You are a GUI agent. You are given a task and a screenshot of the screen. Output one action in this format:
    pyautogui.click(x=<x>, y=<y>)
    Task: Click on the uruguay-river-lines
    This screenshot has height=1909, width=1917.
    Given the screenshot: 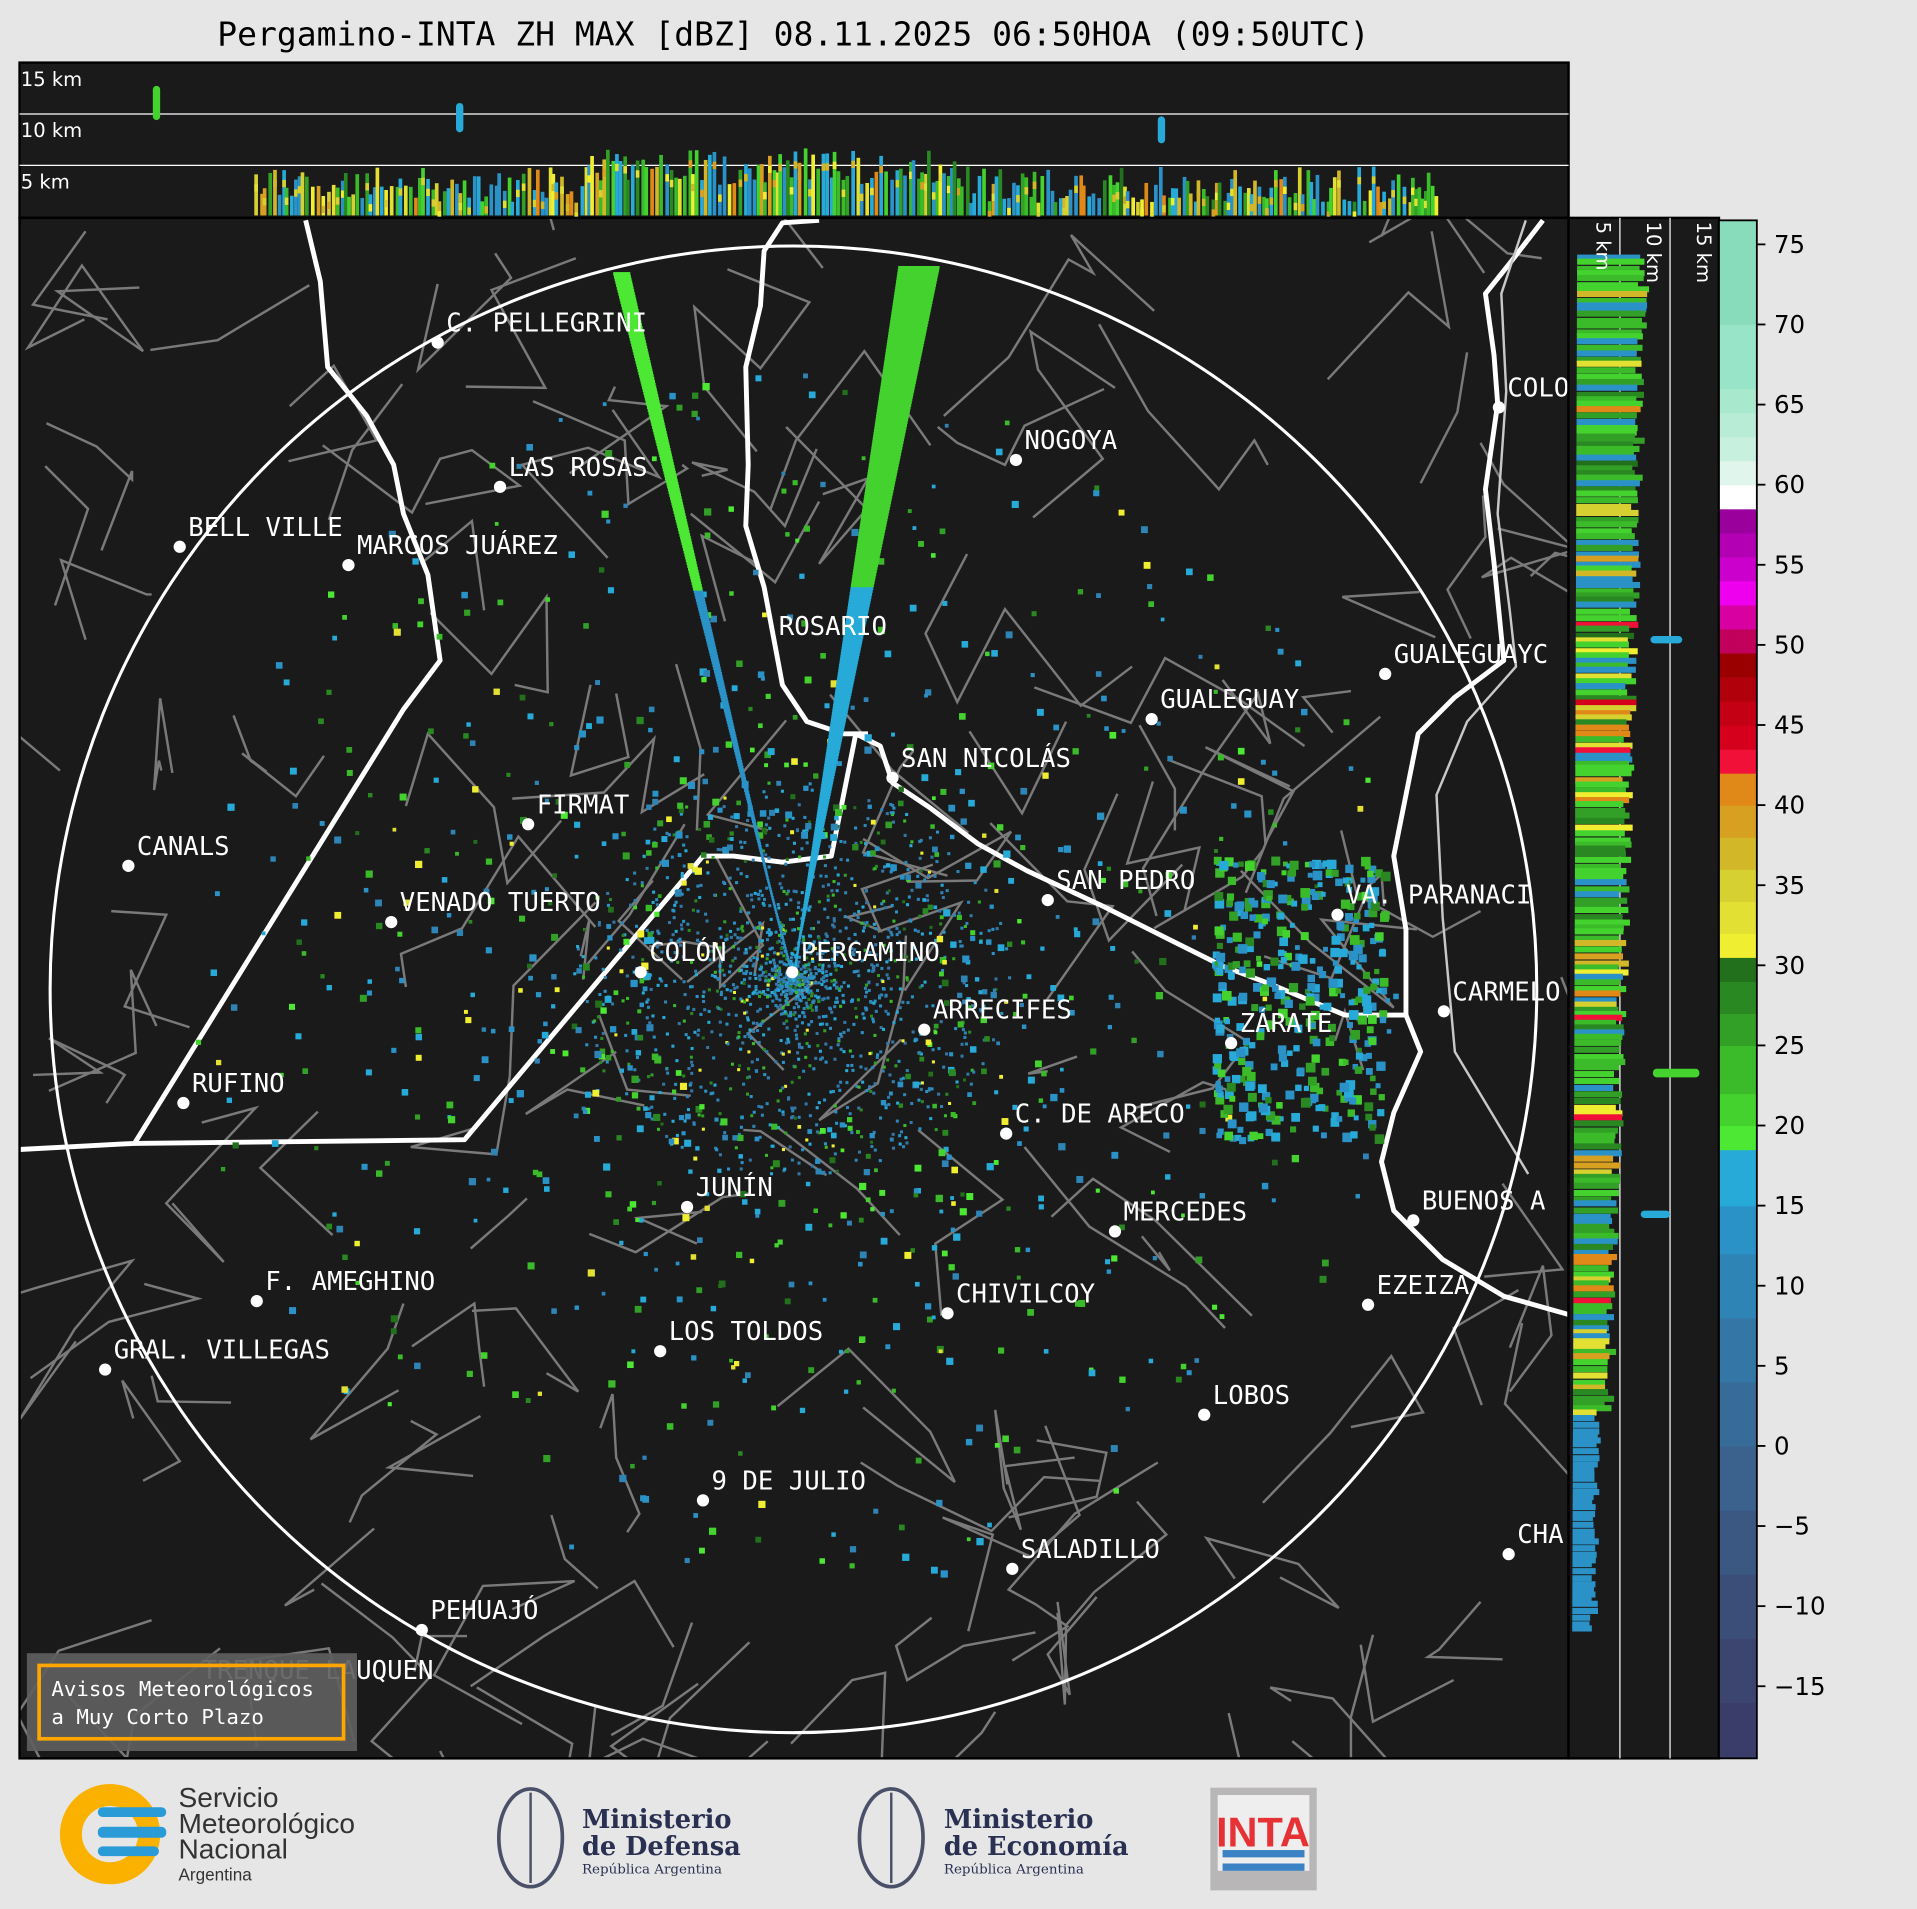 What is the action you would take?
    pyautogui.click(x=1482, y=697)
    